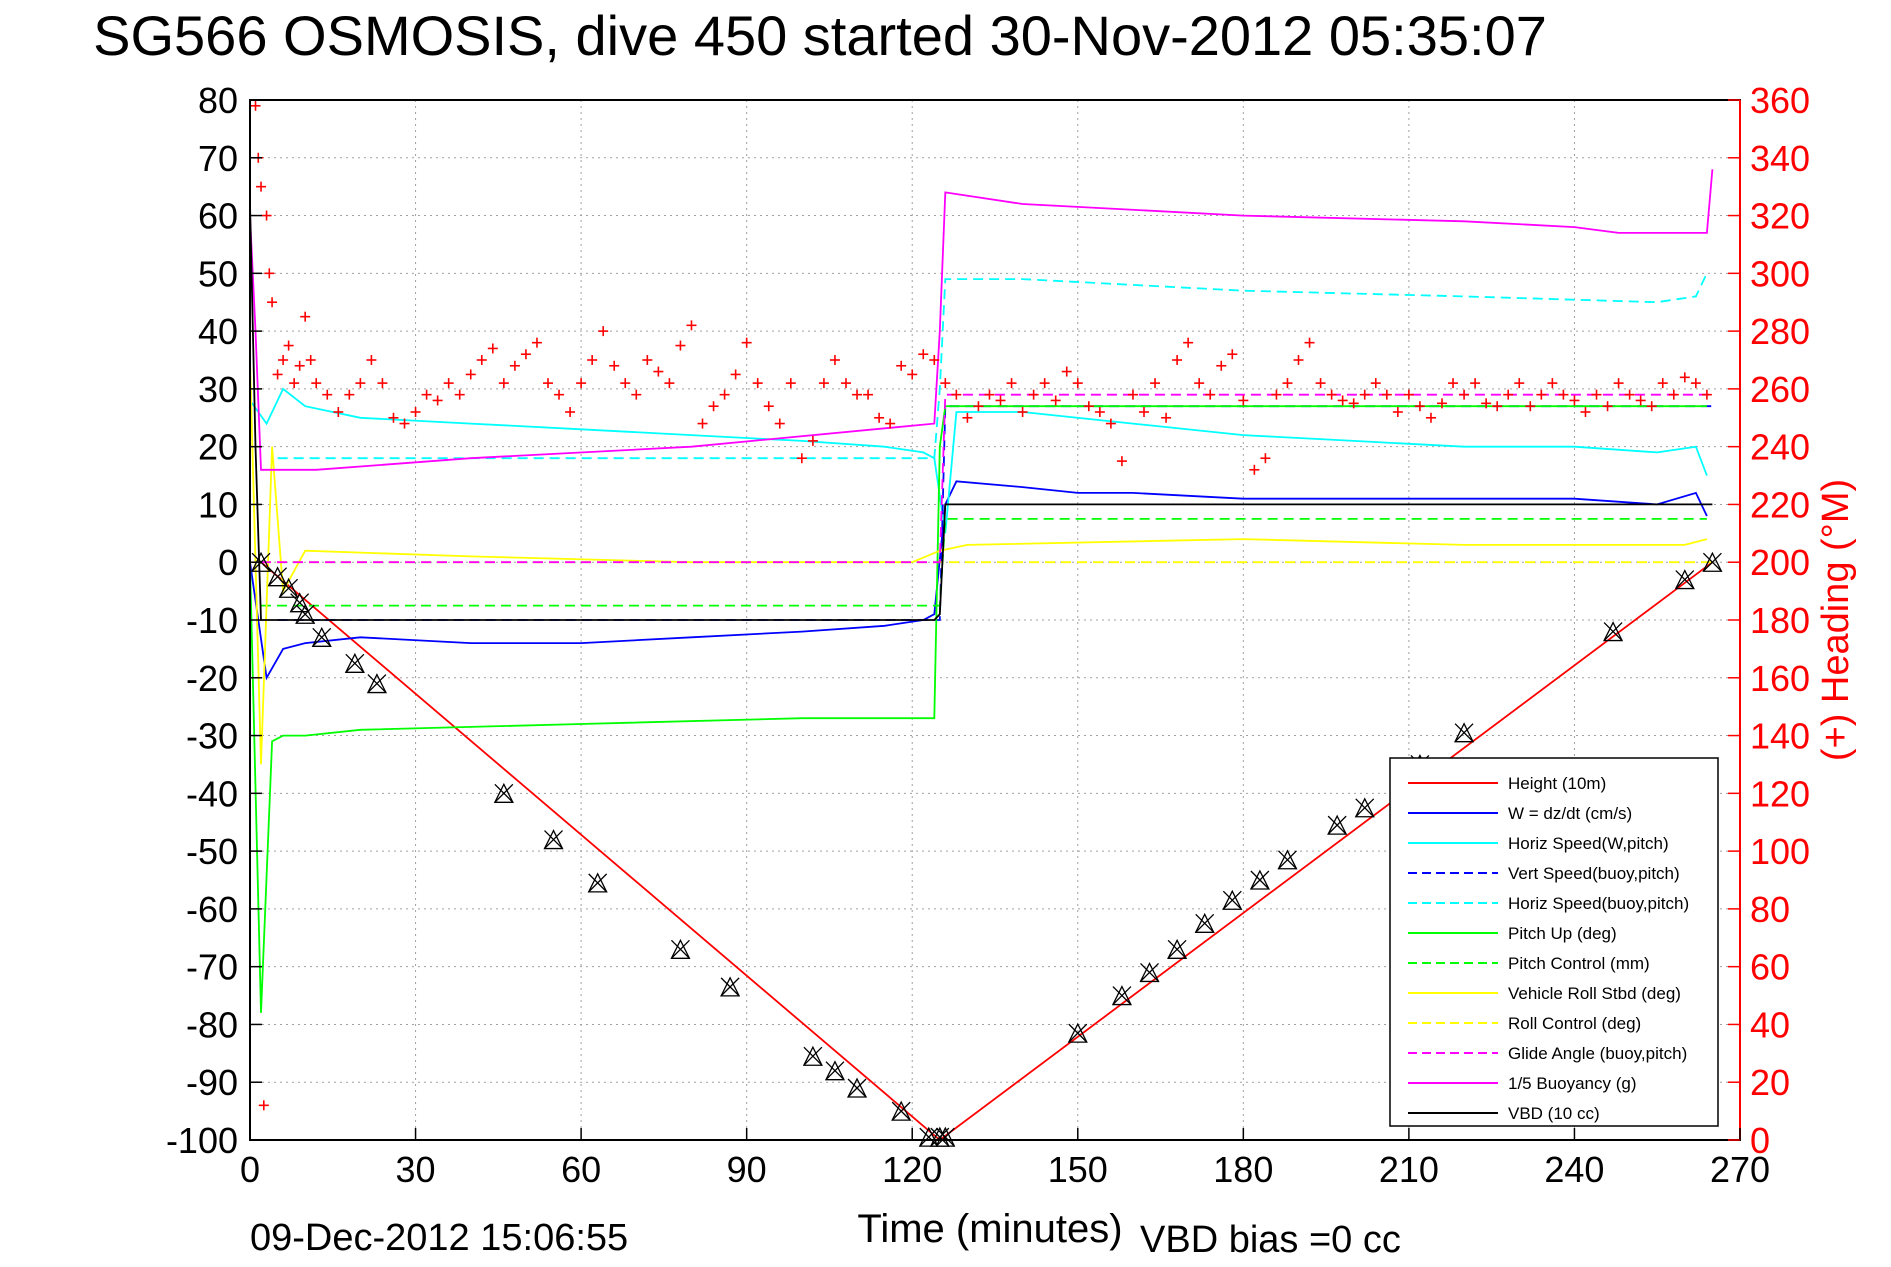  Describe the element at coordinates (1780, 504) in the screenshot. I see `right-tick-label: 220` at that location.